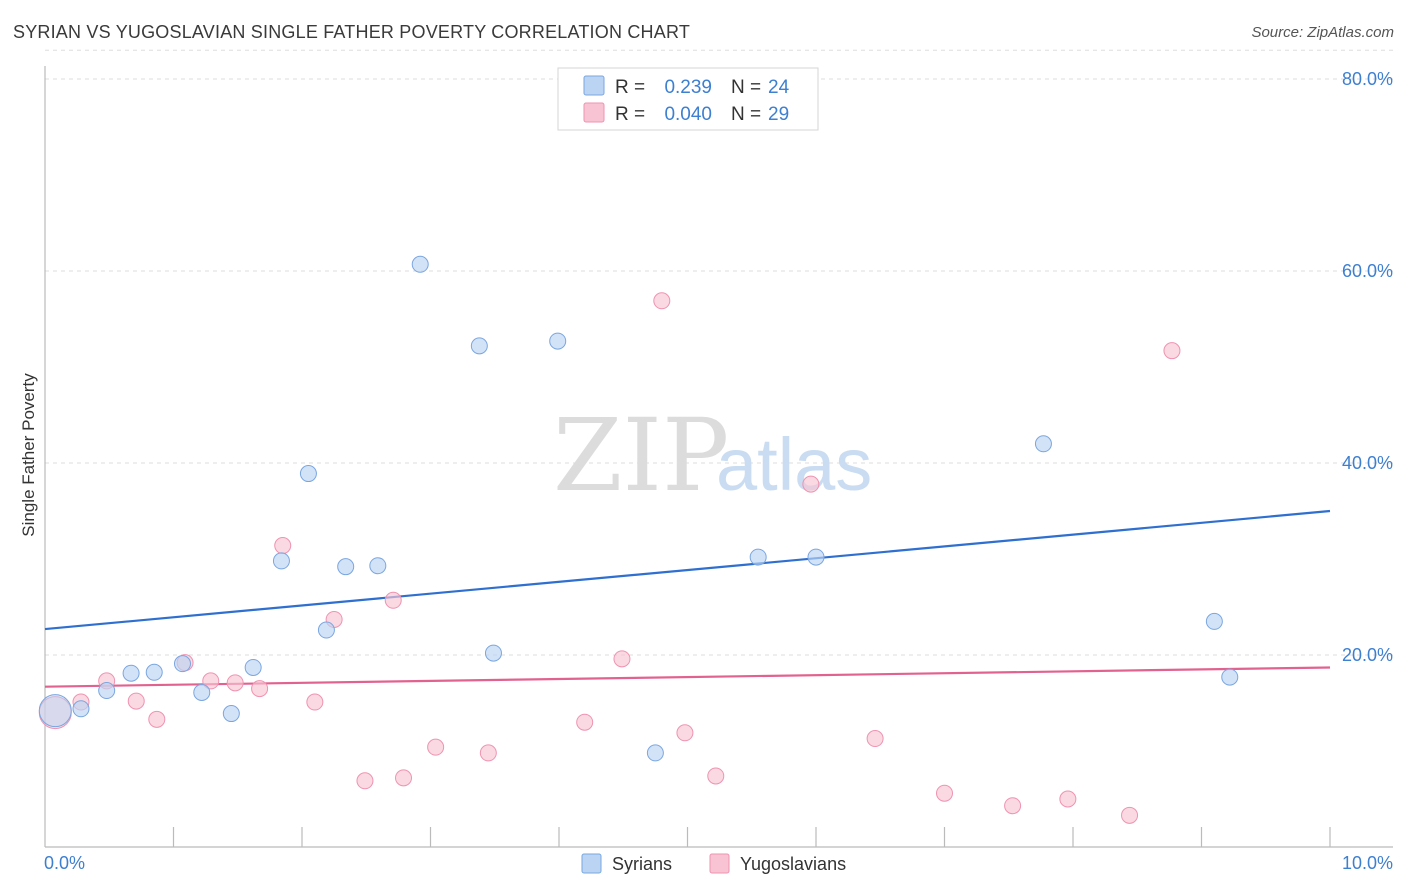 This screenshot has width=1406, height=892. What do you see at coordinates (594, 112) in the screenshot?
I see `yugoslavians-swatch-icon` at bounding box center [594, 112].